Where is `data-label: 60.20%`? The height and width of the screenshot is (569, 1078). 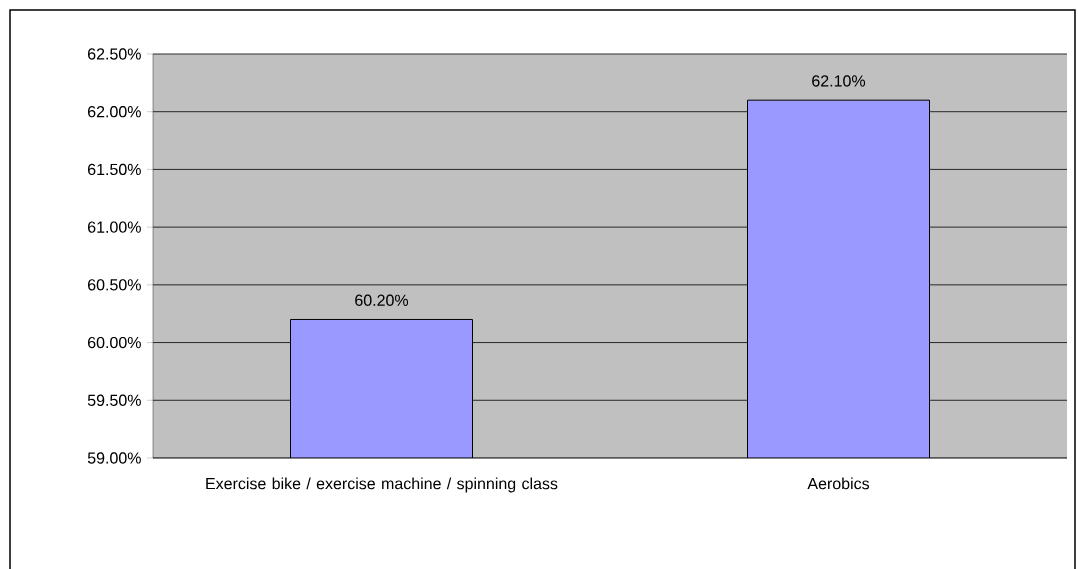 data-label: 60.20% is located at coordinates (382, 300).